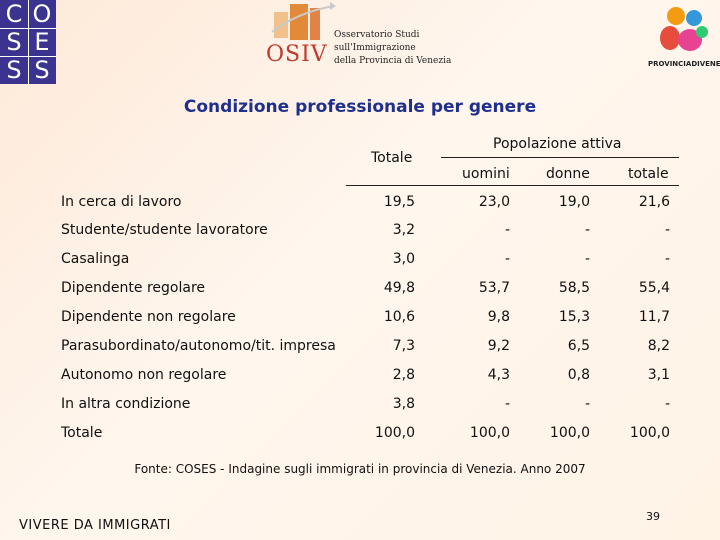 Image resolution: width=720 pixels, height=540 pixels. What do you see at coordinates (648, 174) in the screenshot?
I see `header-totale-attiva: totale` at bounding box center [648, 174].